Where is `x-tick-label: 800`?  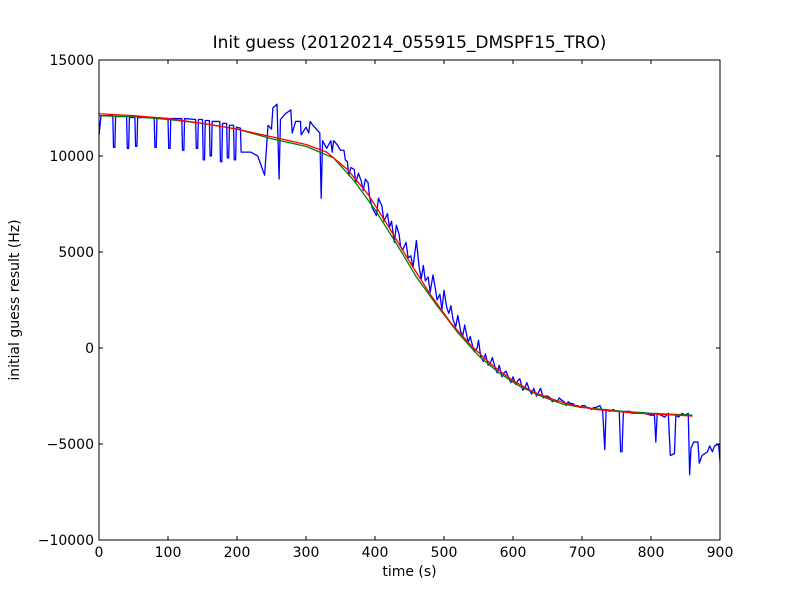 x-tick-label: 800 is located at coordinates (651, 553).